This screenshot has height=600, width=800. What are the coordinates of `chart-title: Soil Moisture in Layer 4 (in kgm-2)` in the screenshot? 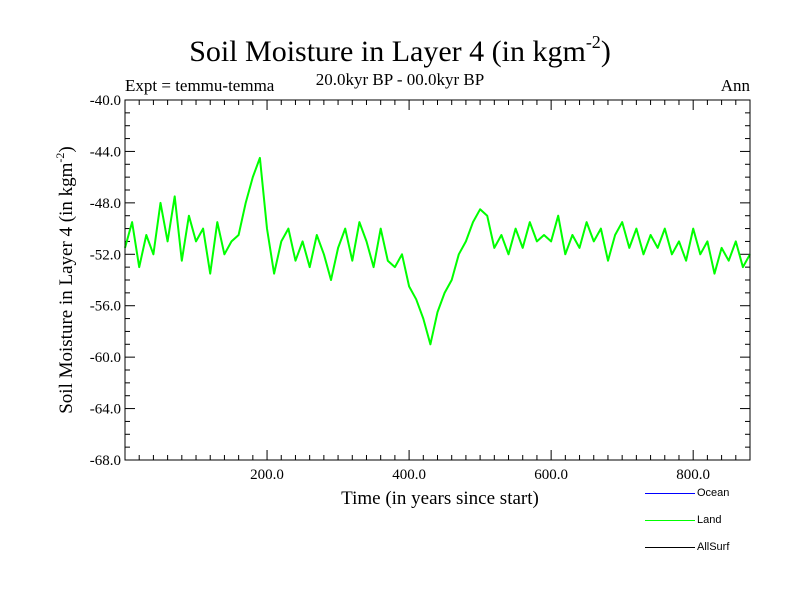 It's located at (400, 50).